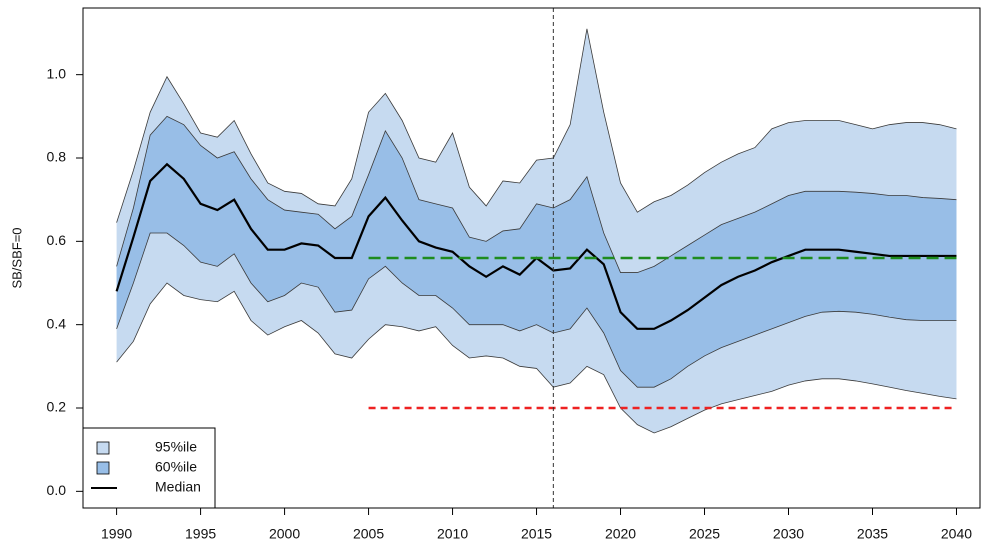  Describe the element at coordinates (620, 534) in the screenshot. I see `x-tick-label: 2020` at that location.